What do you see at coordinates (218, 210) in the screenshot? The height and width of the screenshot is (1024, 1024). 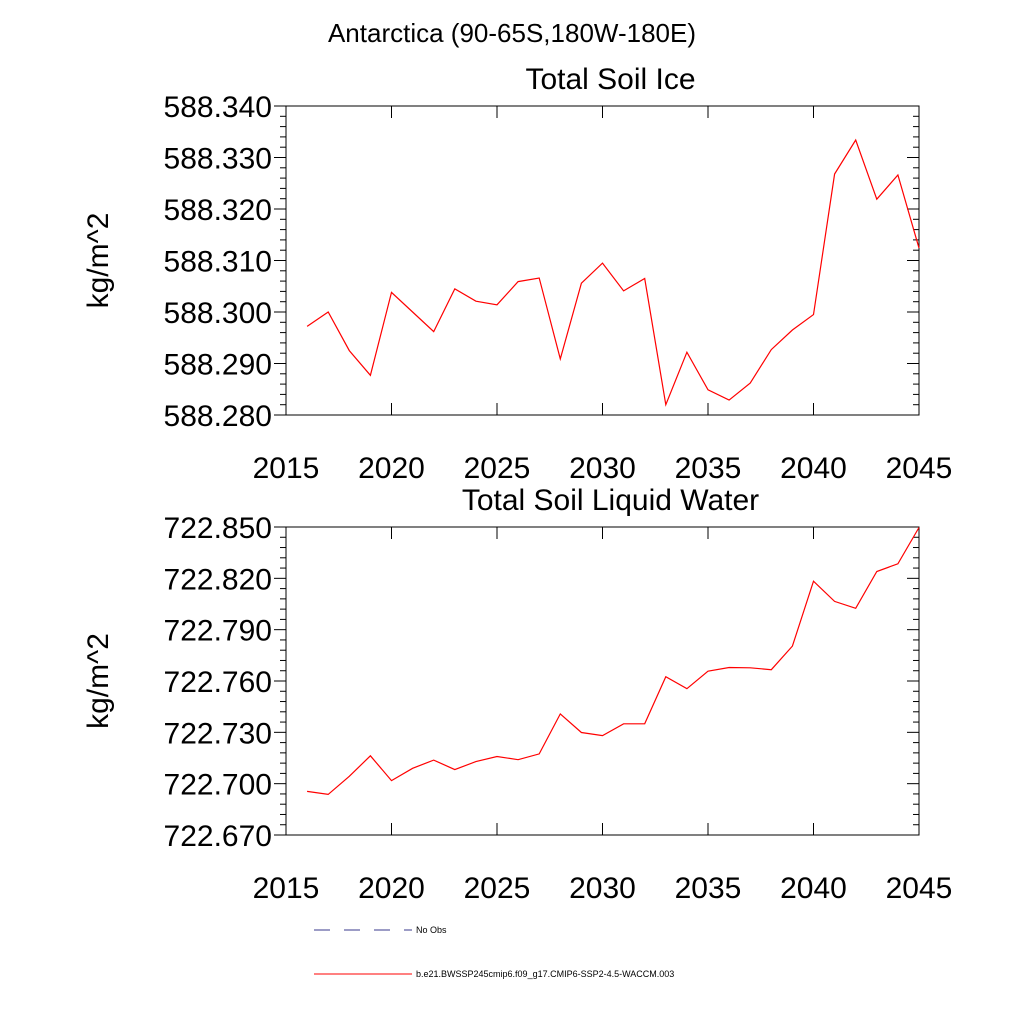 I see `y-tick-label: 588.320` at bounding box center [218, 210].